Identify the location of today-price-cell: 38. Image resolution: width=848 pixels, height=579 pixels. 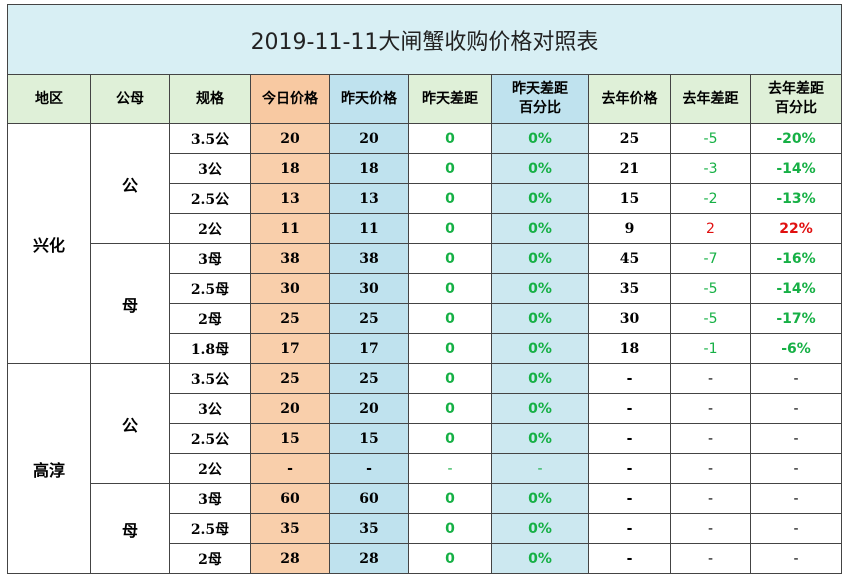
(290, 258).